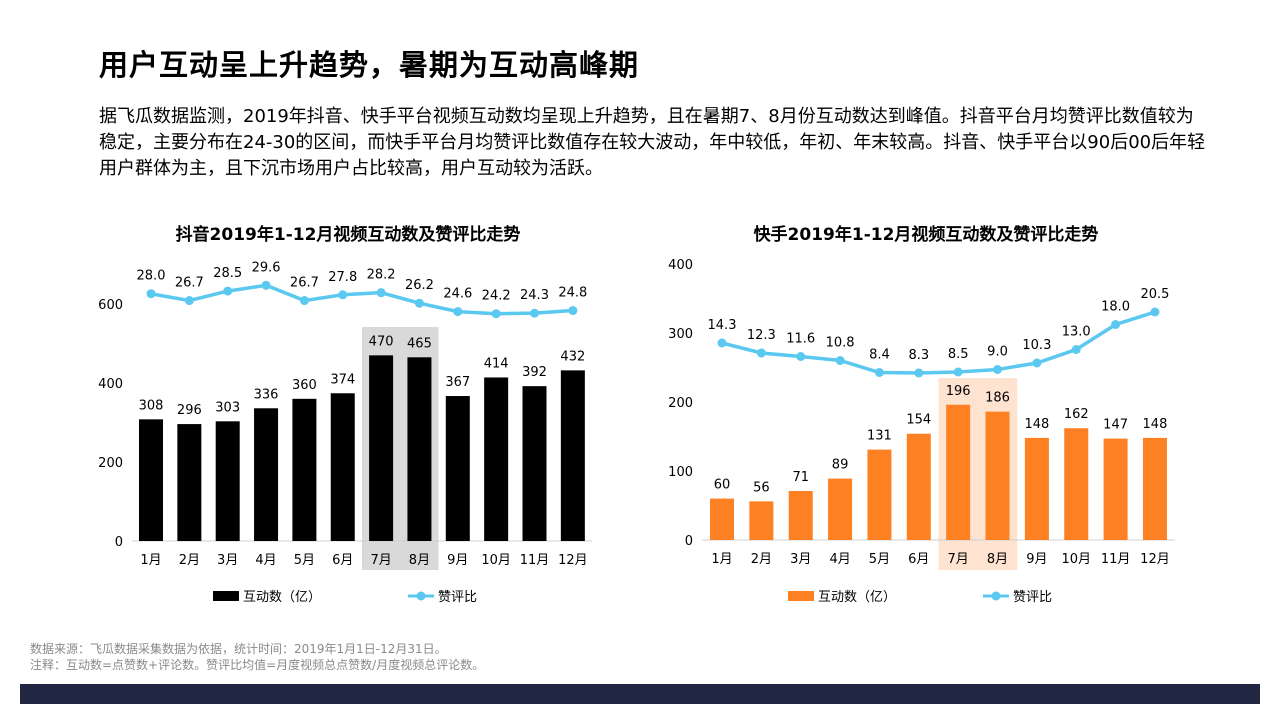 This screenshot has width=1279, height=719. I want to click on line-label: 12.3, so click(761, 335).